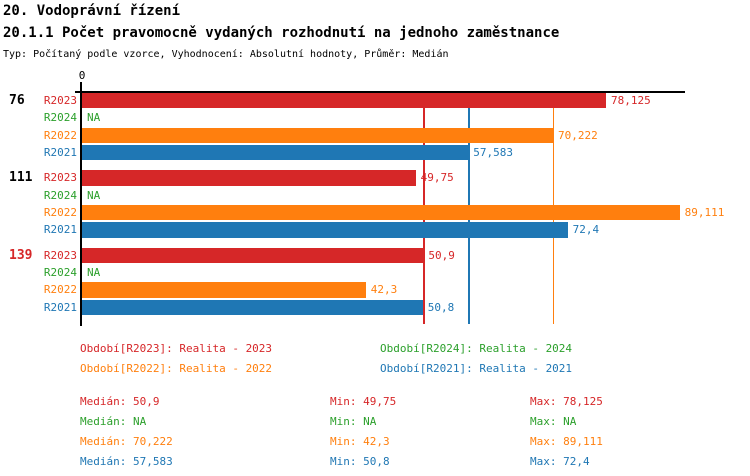 The image size is (750, 476). What do you see at coordinates (384, 290) in the screenshot?
I see `bar-value-label: 42,3` at bounding box center [384, 290].